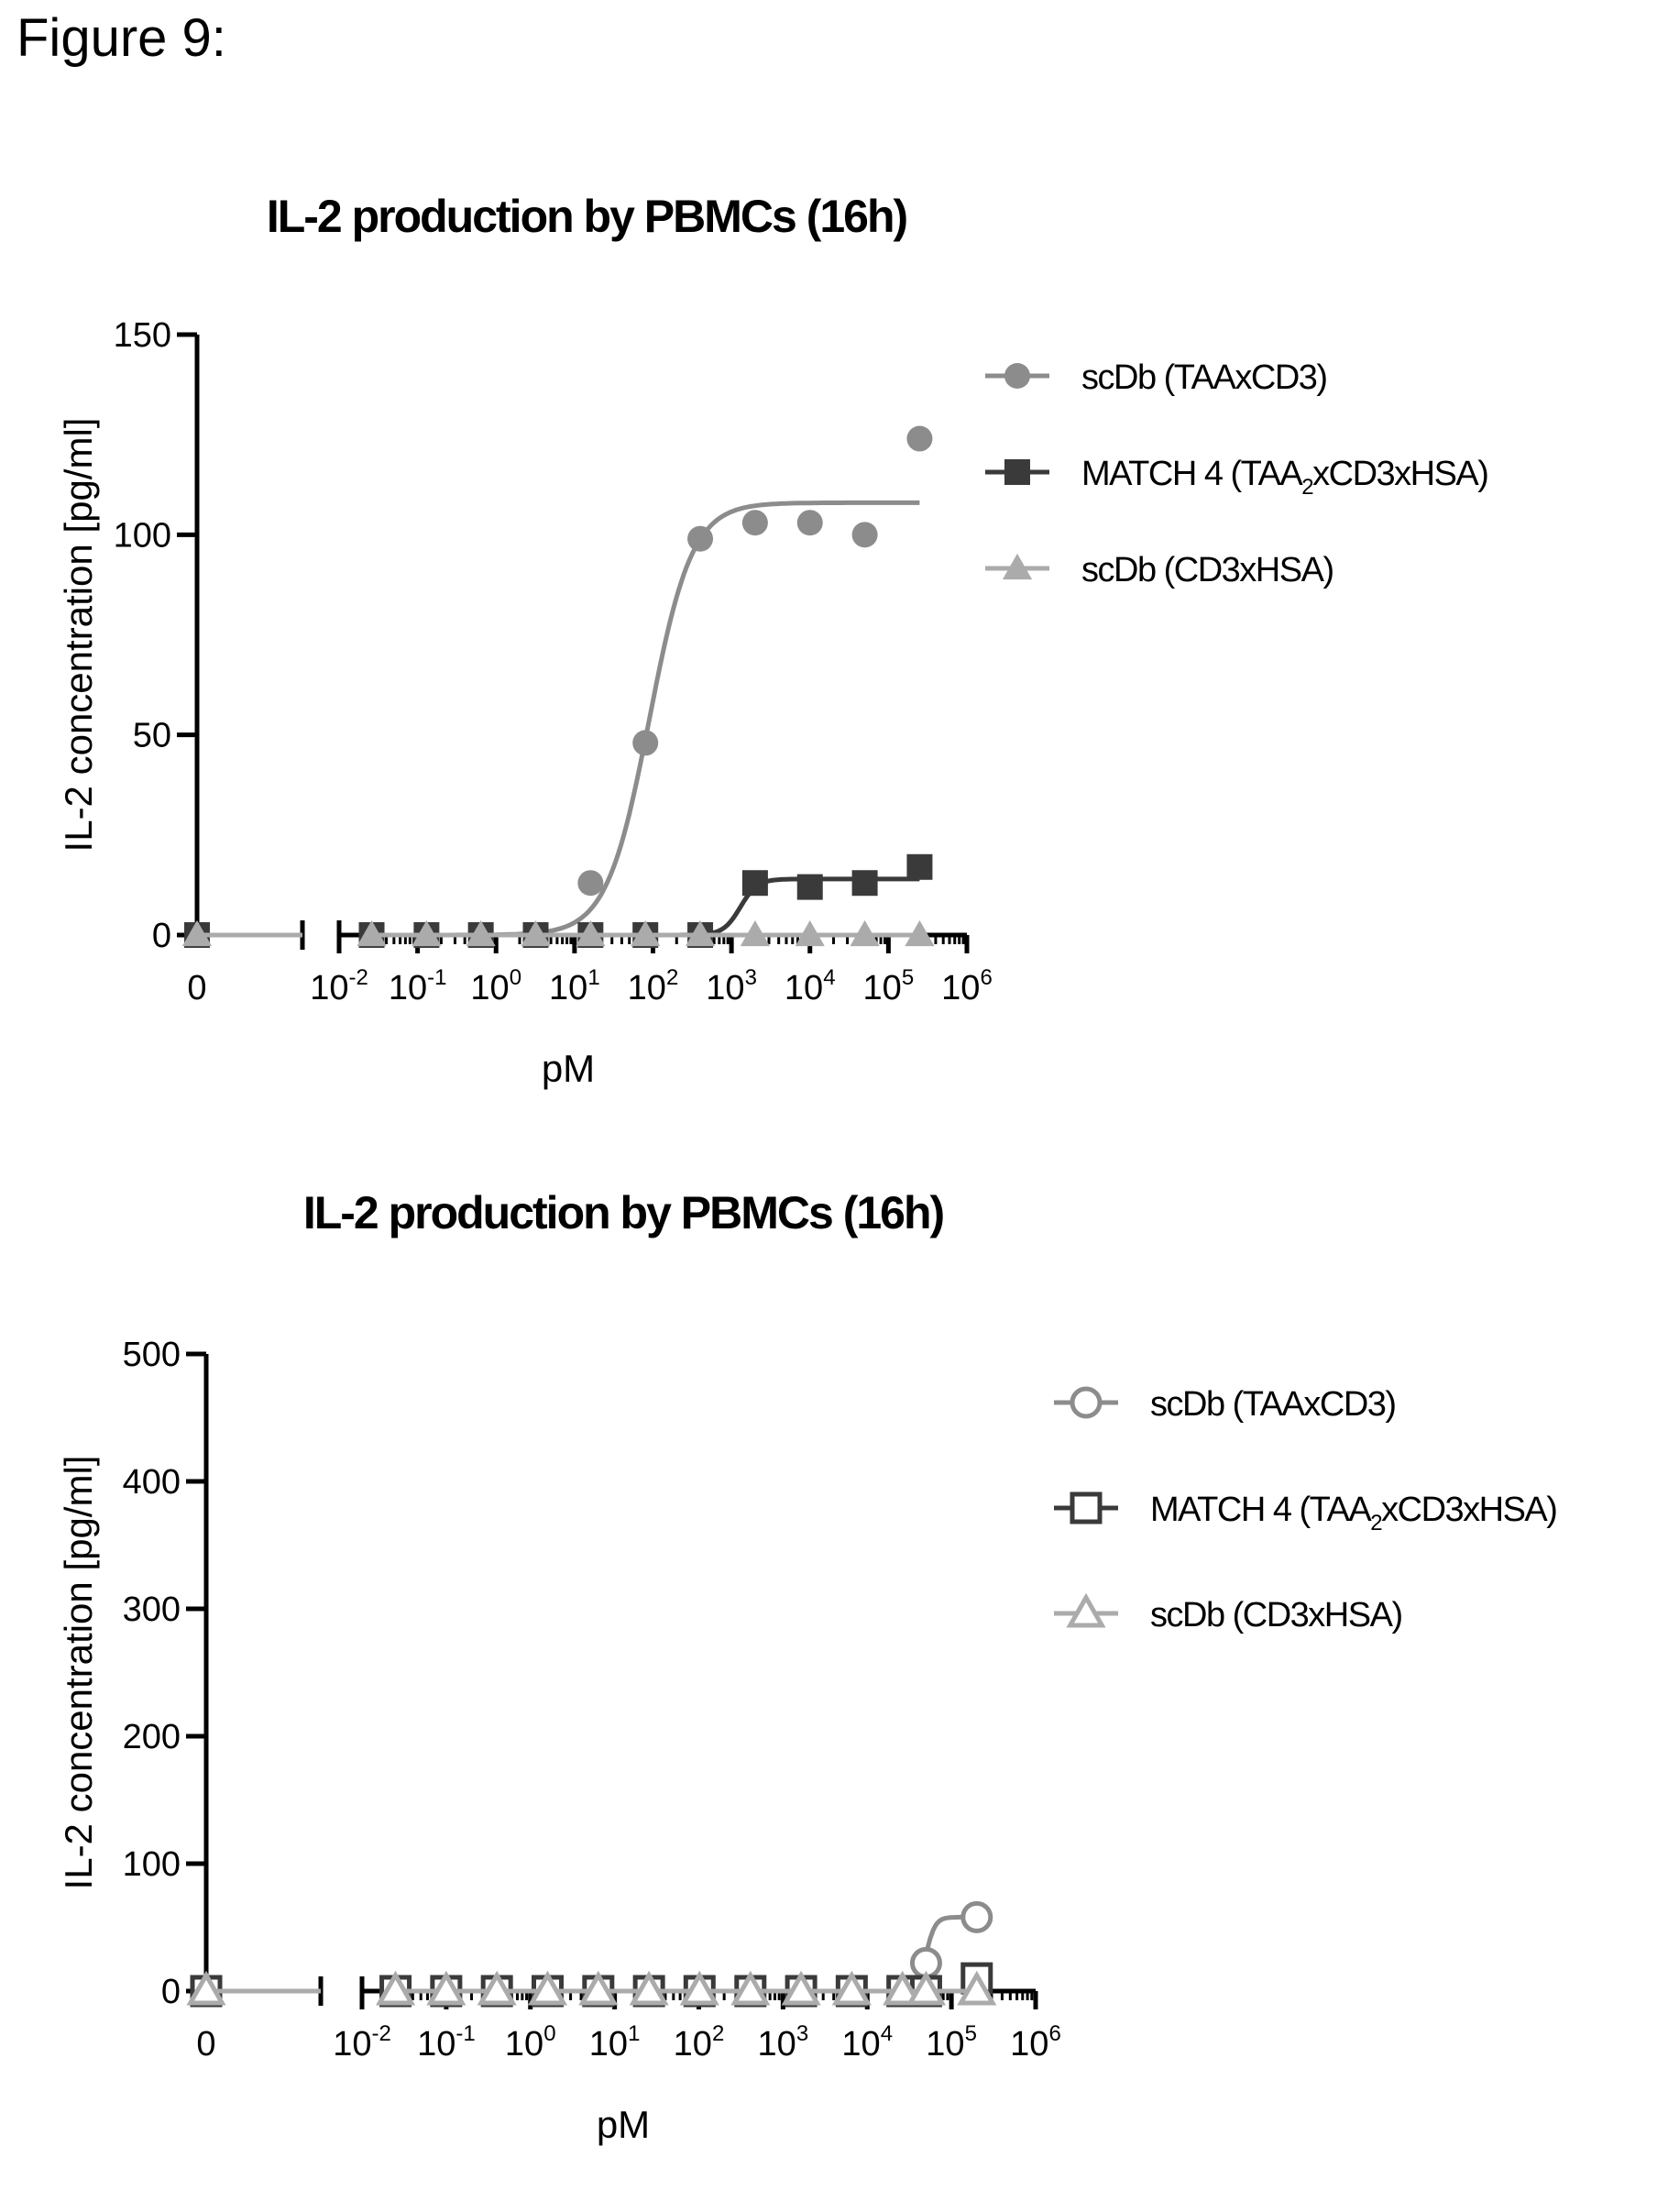 The height and width of the screenshot is (2212, 1668). What do you see at coordinates (152, 1355) in the screenshot?
I see `y-tick-label: 500` at bounding box center [152, 1355].